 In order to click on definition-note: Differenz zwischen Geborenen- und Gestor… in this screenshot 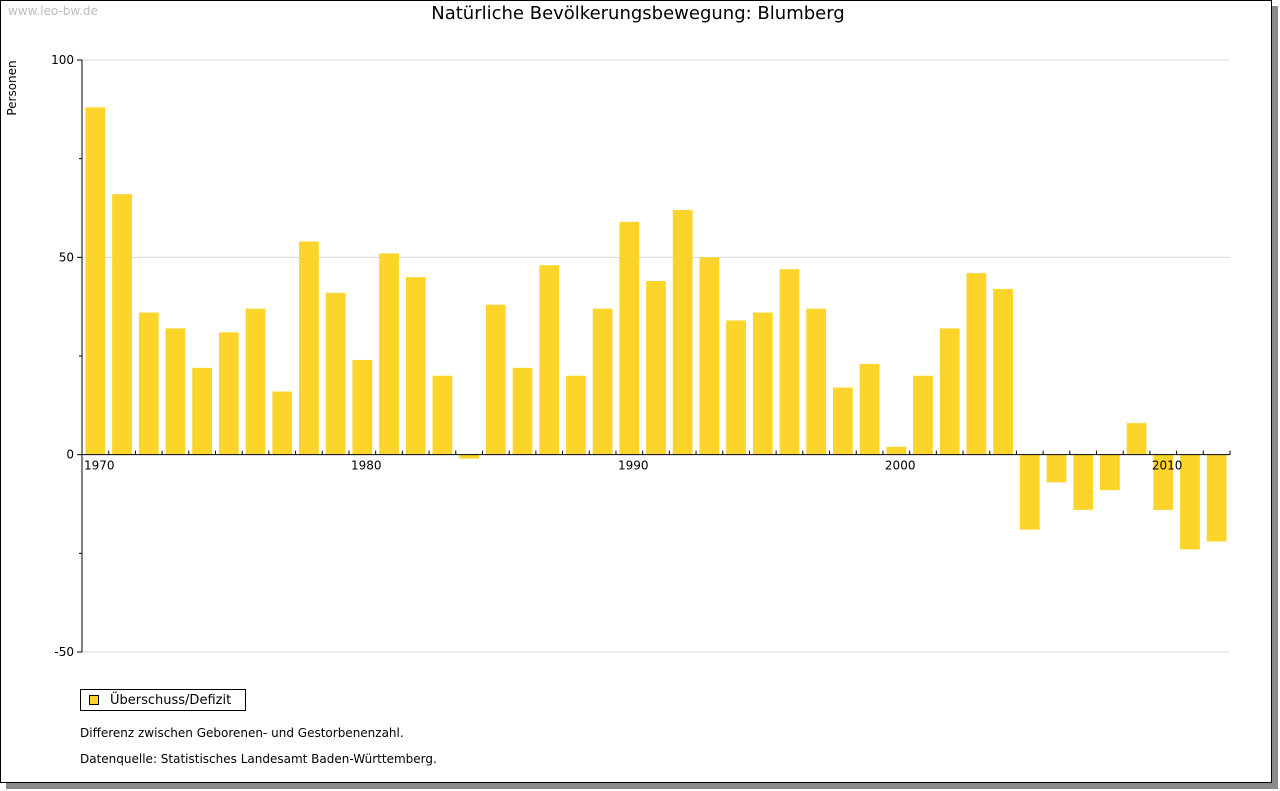, I will do `click(242, 733)`.